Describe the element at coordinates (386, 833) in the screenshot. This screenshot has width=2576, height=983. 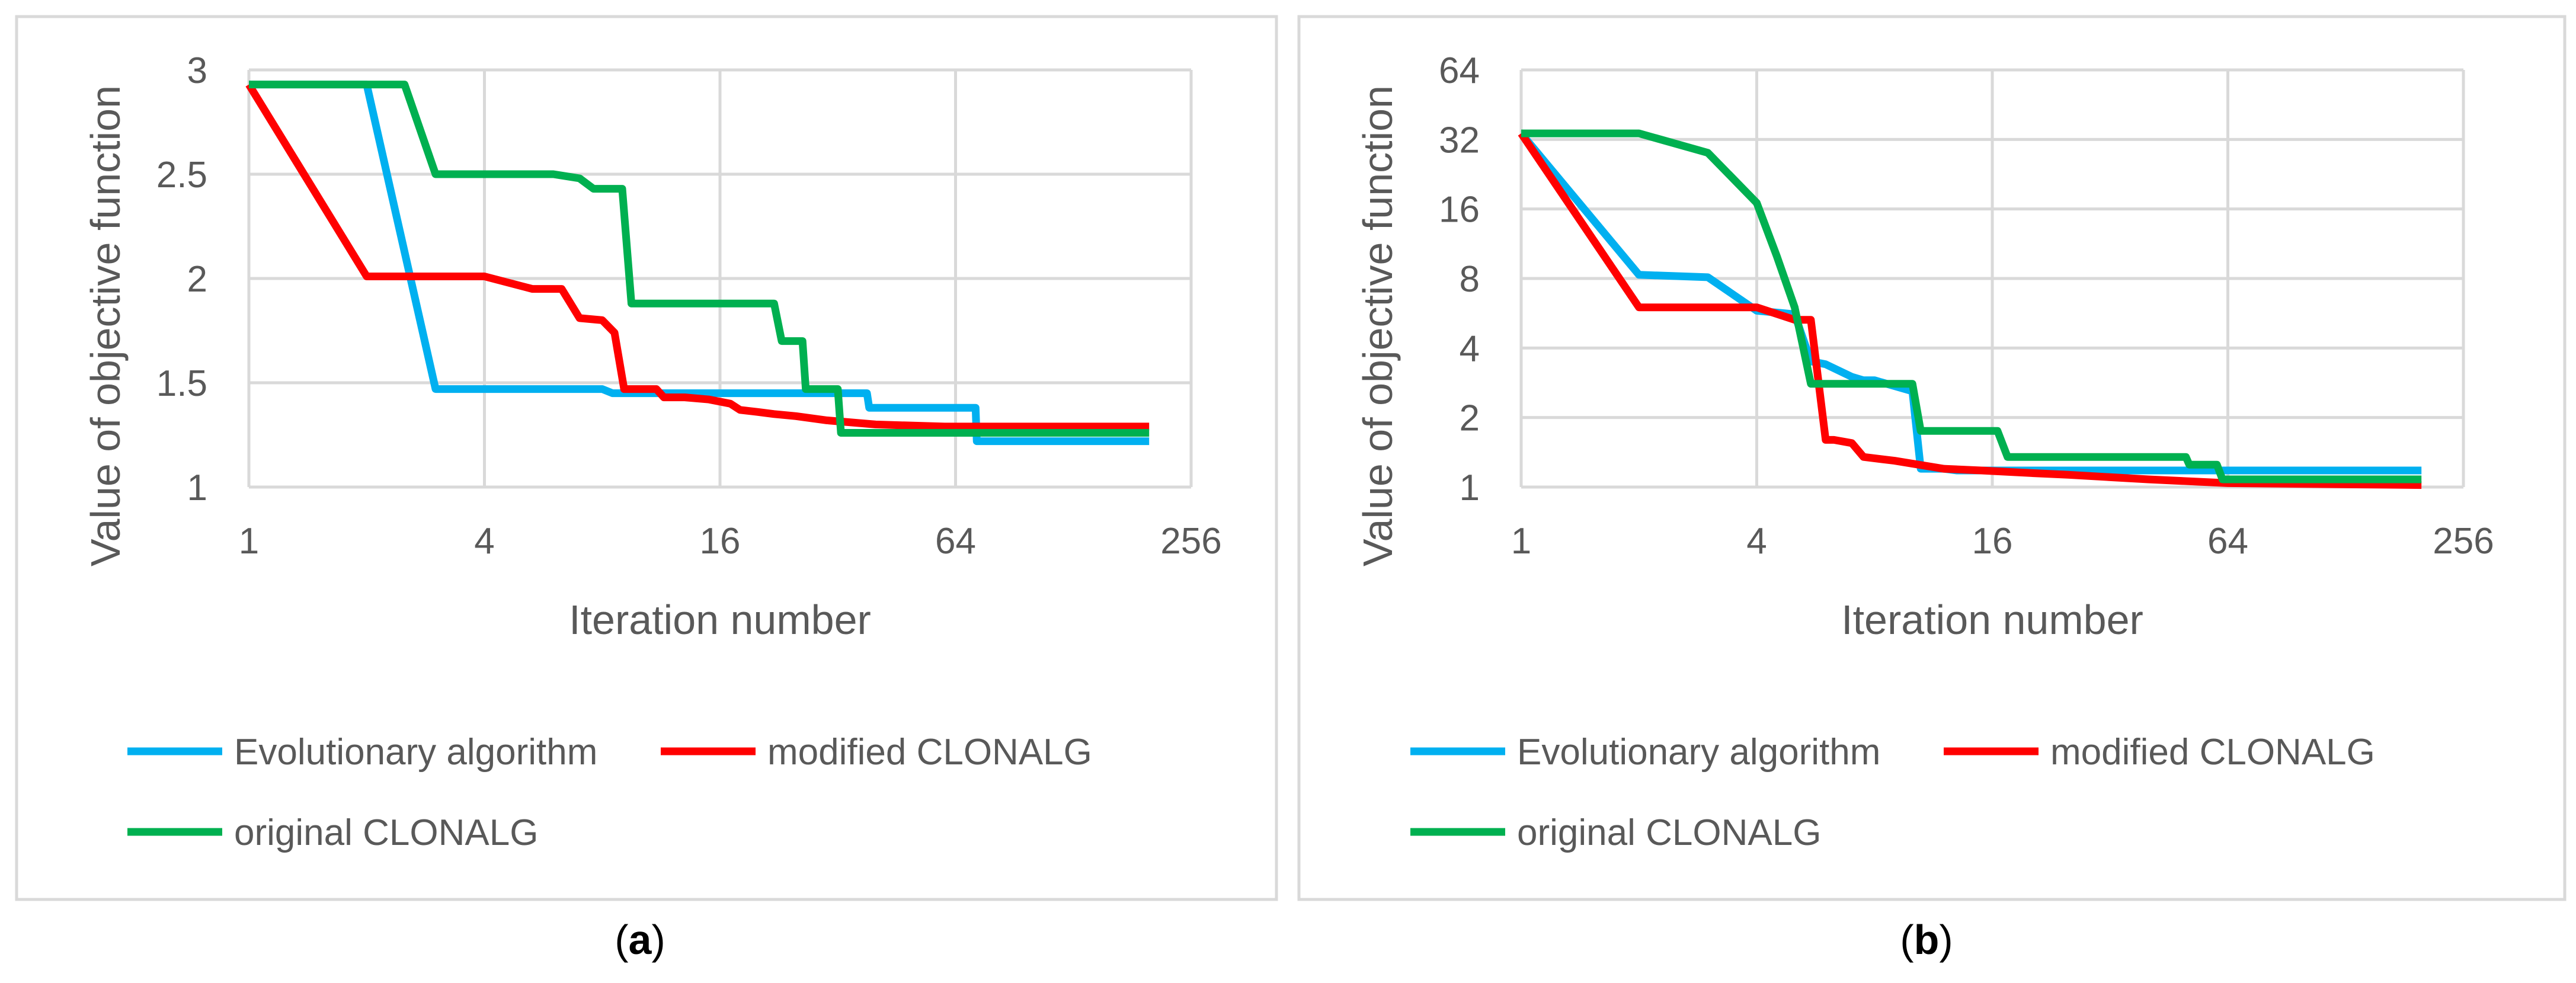
I see `legend-label-original-clonalg-a: original CLONALG` at that location.